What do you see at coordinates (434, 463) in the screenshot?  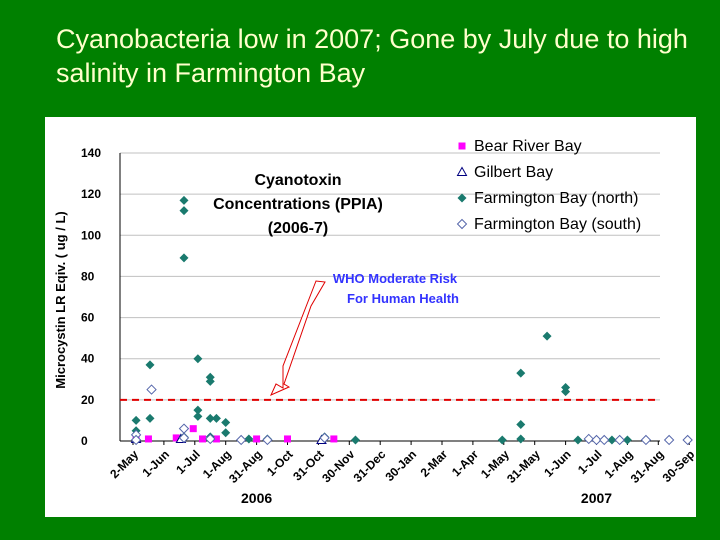 I see `x-tick-label: 2-Mar` at bounding box center [434, 463].